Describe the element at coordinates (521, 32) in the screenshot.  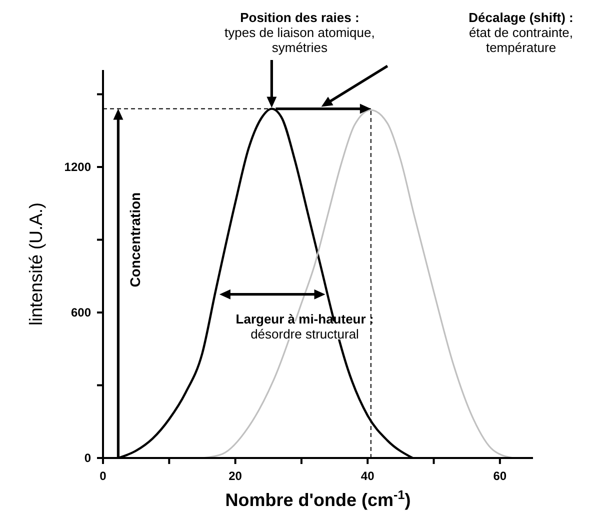
I see `text: Décalage (shift) : état de contrainte, température` at that location.